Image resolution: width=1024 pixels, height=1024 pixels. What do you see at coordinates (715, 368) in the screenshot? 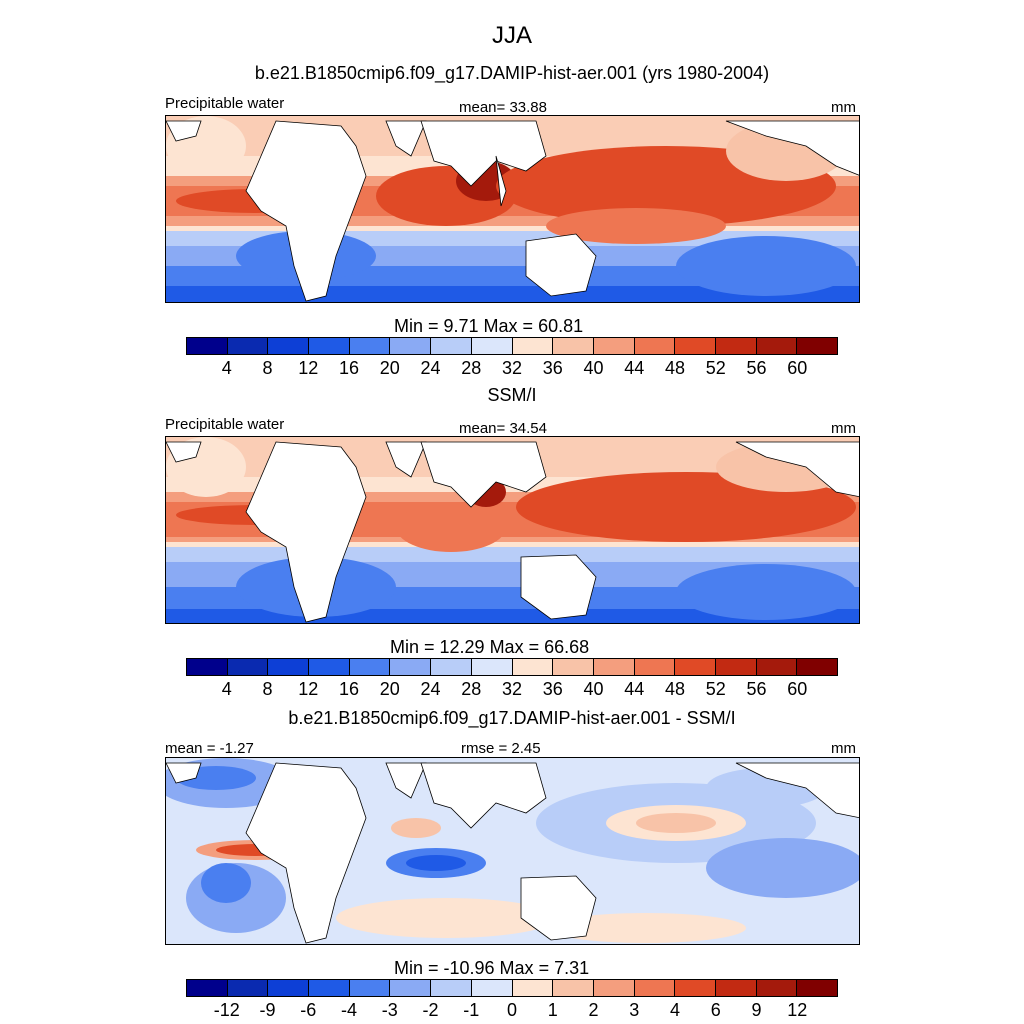
I see `panel1-colorbar-tick-label: 52` at bounding box center [715, 368].